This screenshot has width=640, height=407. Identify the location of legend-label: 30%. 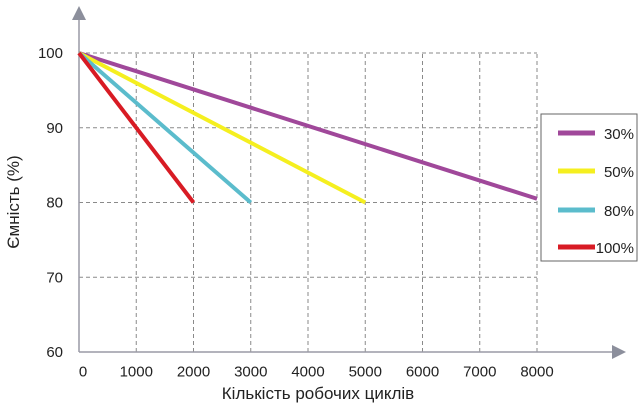
(619, 134).